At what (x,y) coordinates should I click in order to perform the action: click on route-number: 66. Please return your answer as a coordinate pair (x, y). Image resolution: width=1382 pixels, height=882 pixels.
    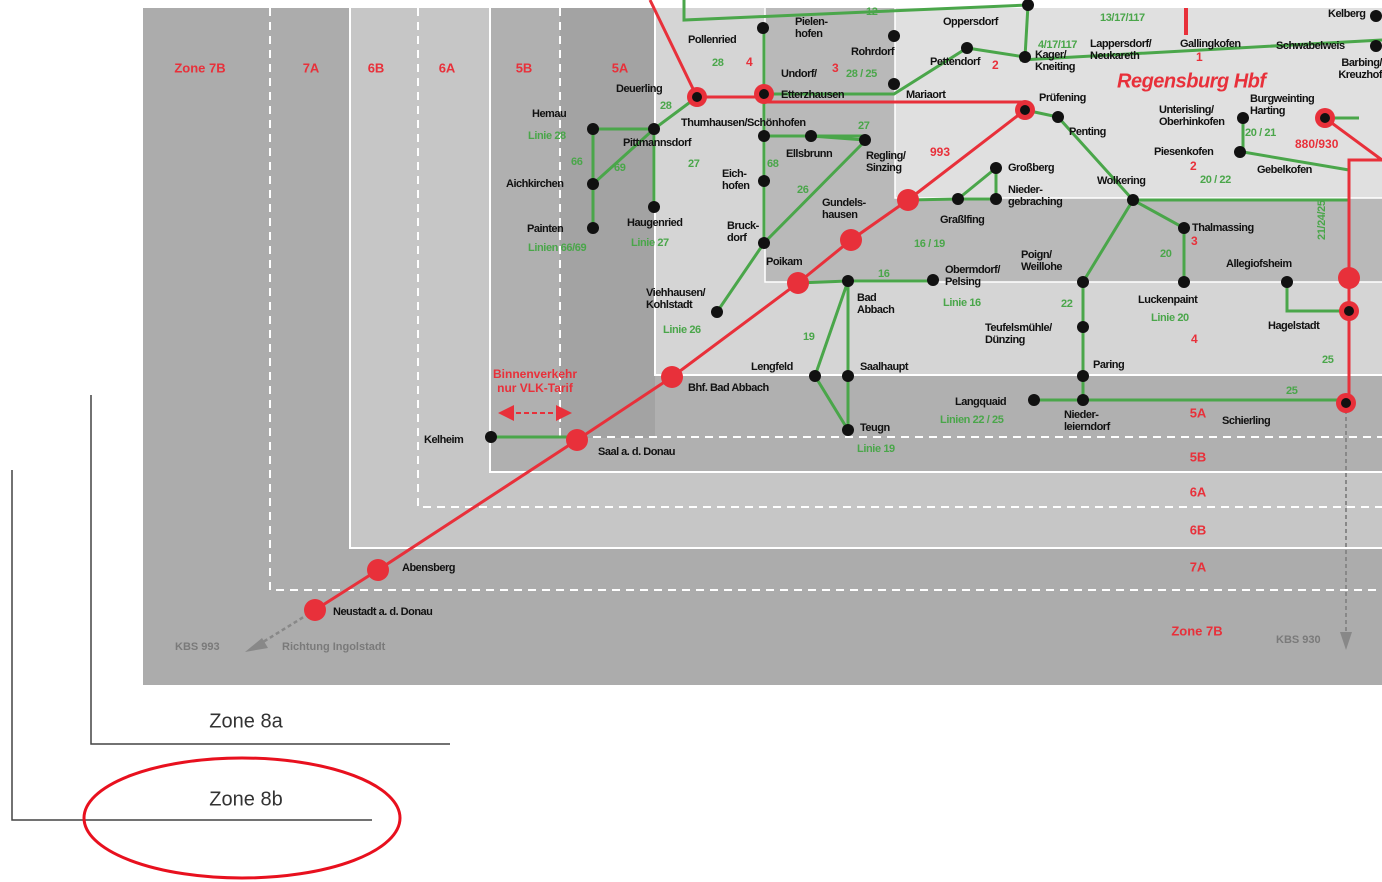
    Looking at the image, I should click on (577, 162).